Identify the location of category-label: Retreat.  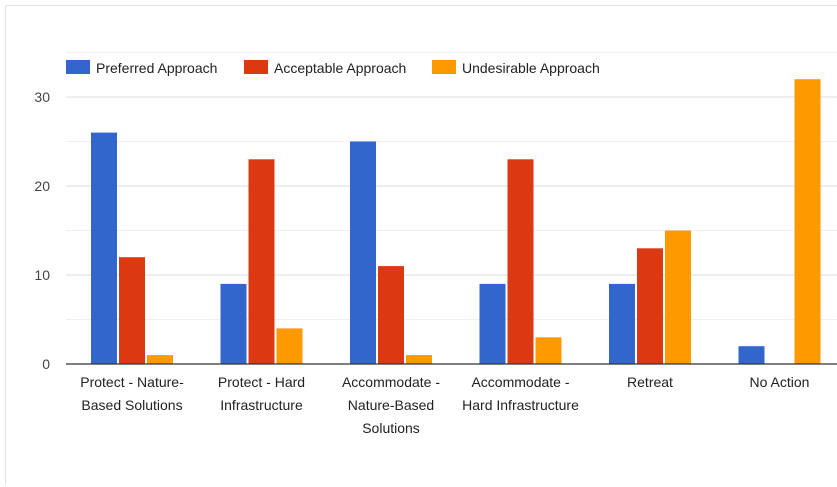
(650, 382).